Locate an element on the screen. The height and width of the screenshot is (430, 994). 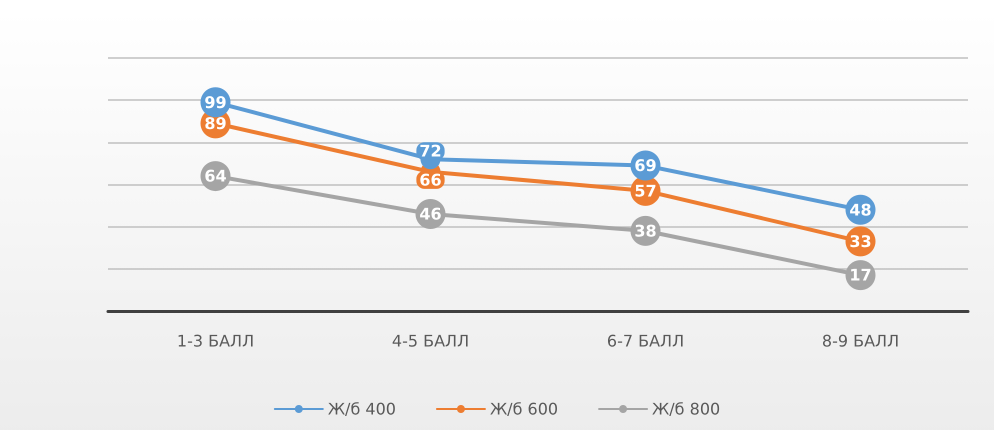
x-tick-label: 1-3 БАЛЛ is located at coordinates (215, 341).